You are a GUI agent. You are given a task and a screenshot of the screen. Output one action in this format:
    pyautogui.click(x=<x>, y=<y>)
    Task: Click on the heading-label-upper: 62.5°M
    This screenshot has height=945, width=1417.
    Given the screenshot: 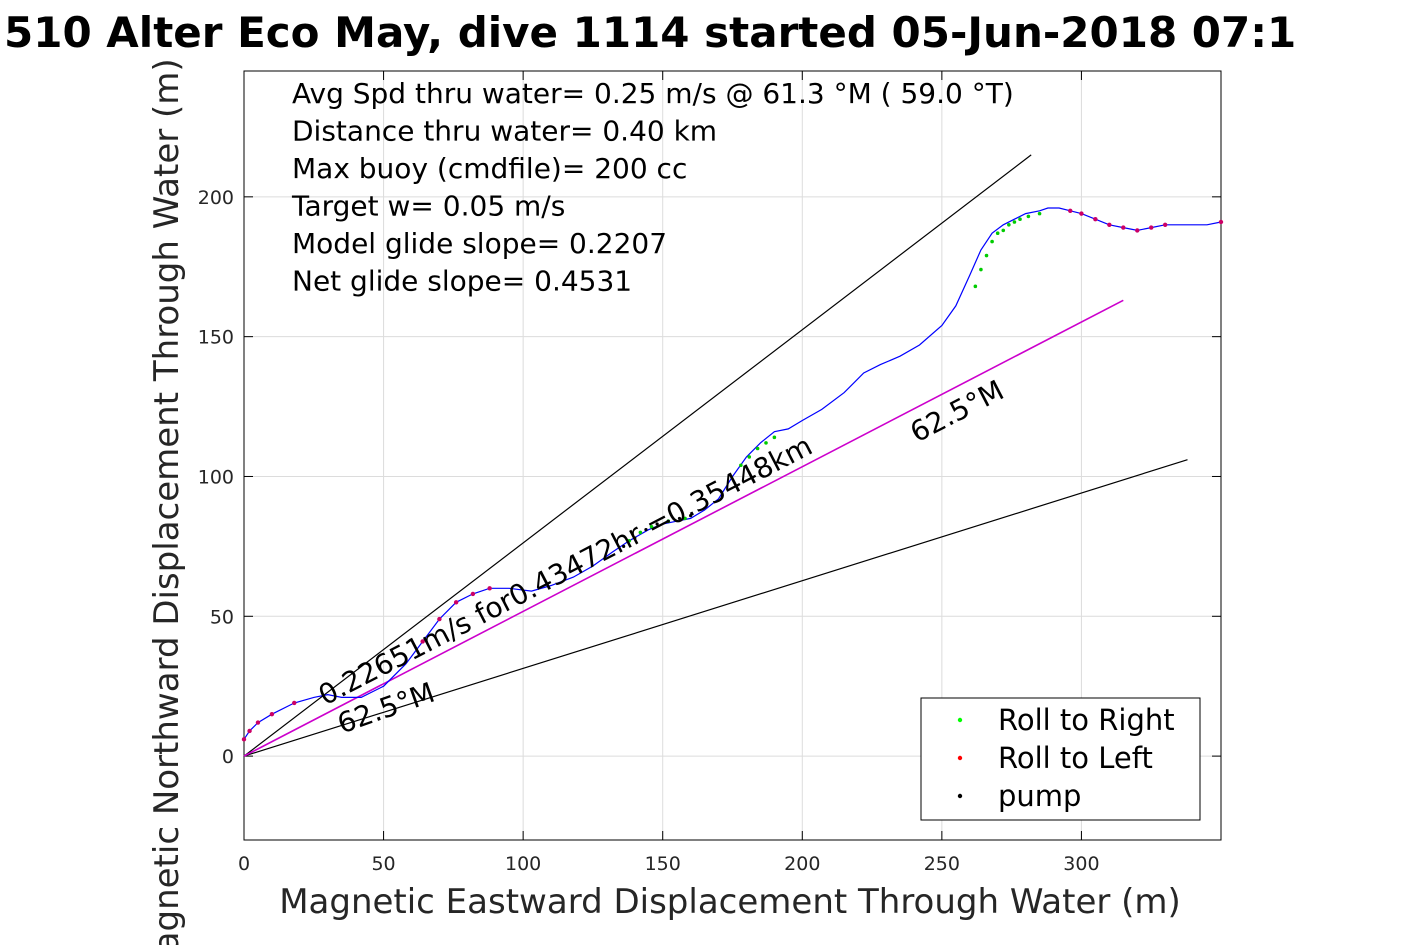 What is the action you would take?
    pyautogui.click(x=957, y=412)
    